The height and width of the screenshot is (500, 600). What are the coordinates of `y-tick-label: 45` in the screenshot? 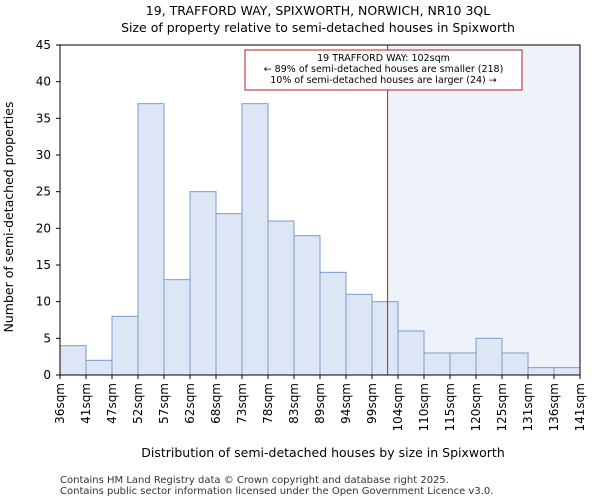 It's located at (43, 45).